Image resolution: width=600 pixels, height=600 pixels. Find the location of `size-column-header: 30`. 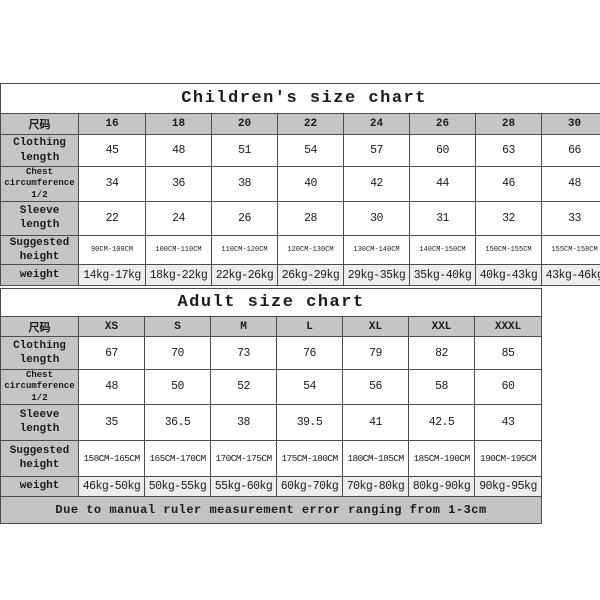

size-column-header: 30 is located at coordinates (570, 124).